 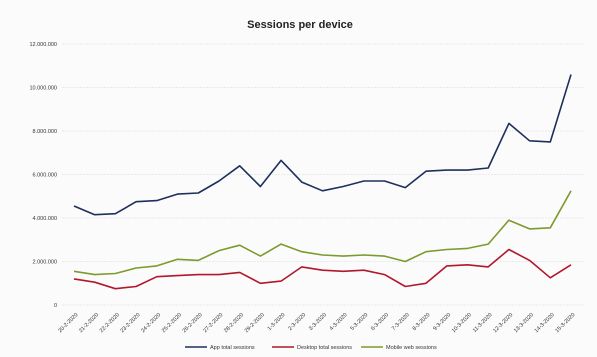 I want to click on legend-label: Desktop total sessions, so click(x=324, y=348).